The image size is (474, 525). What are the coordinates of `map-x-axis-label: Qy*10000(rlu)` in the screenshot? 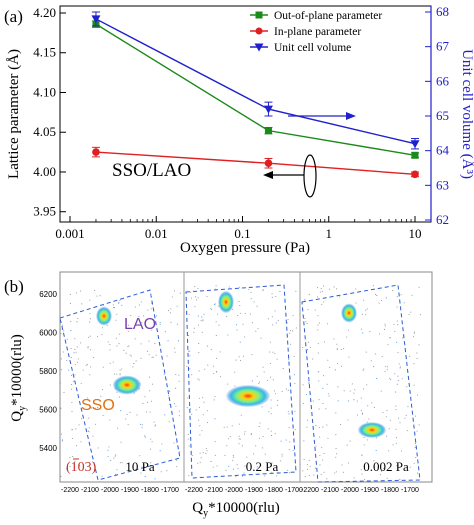 It's located at (236, 509).